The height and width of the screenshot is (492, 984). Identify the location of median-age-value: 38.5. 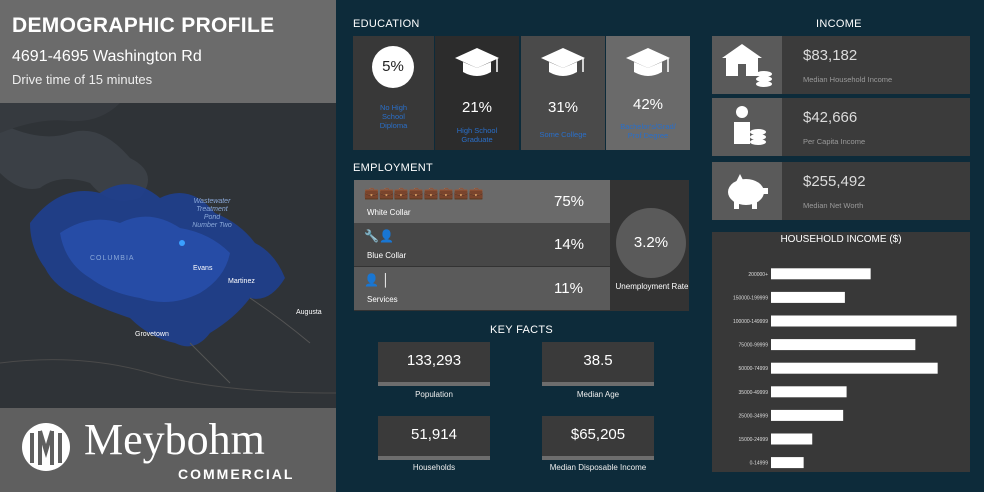
(598, 360).